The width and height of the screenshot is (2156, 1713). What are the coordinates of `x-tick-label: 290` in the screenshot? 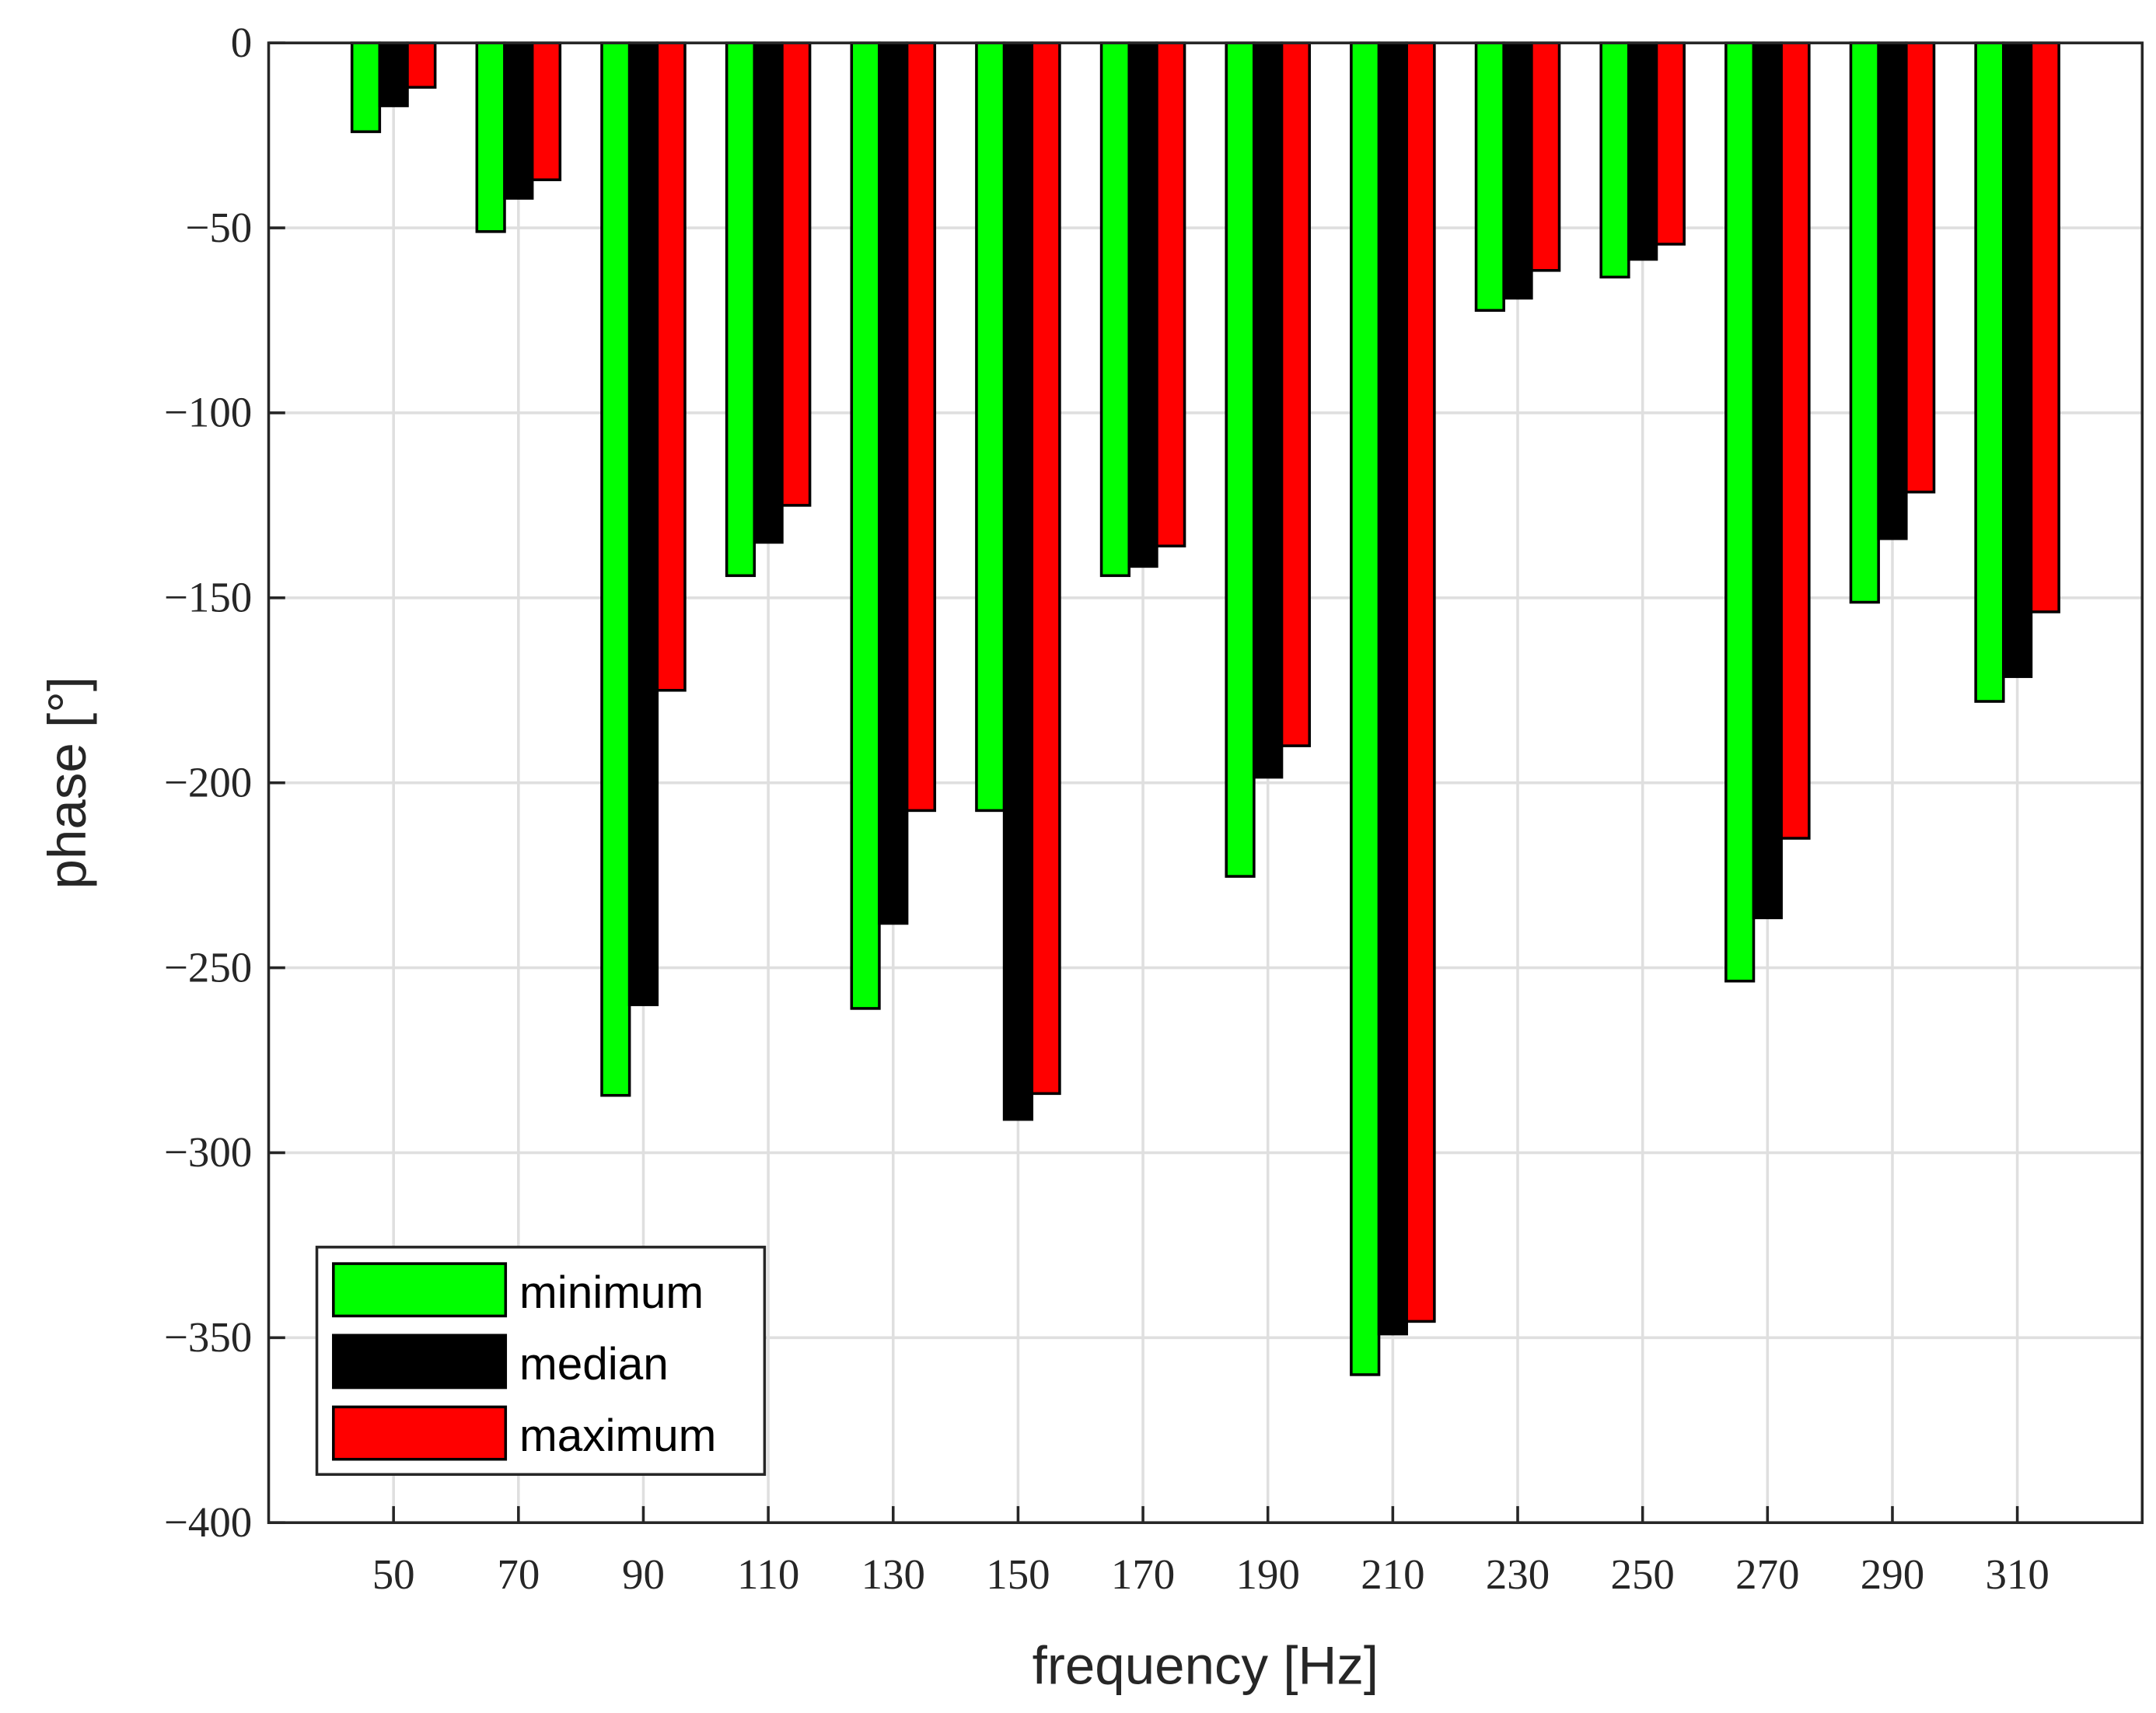 It's located at (1892, 1574).